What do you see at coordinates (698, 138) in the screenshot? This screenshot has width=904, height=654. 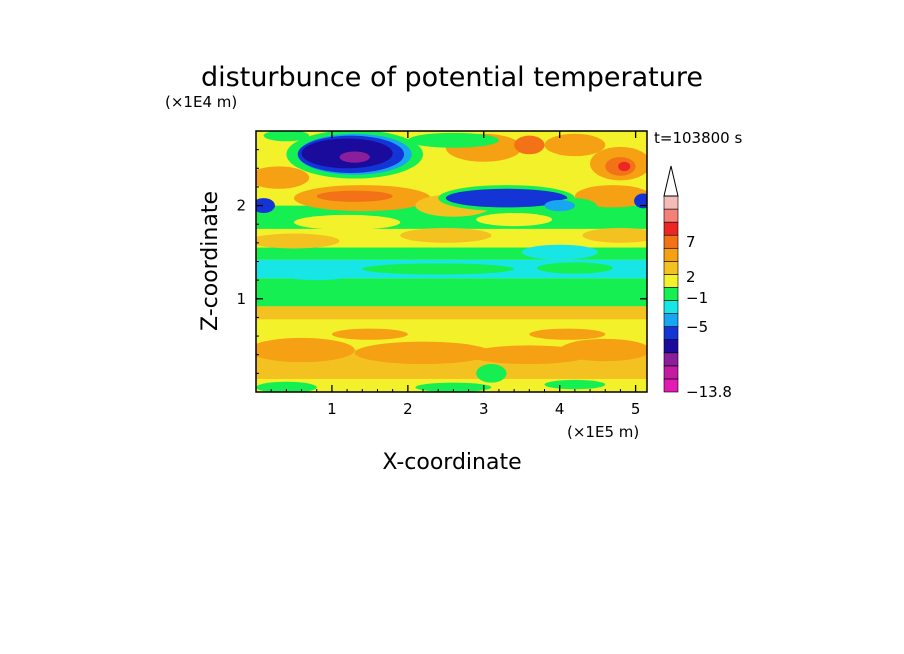 I see `time-label: t=103800 s` at bounding box center [698, 138].